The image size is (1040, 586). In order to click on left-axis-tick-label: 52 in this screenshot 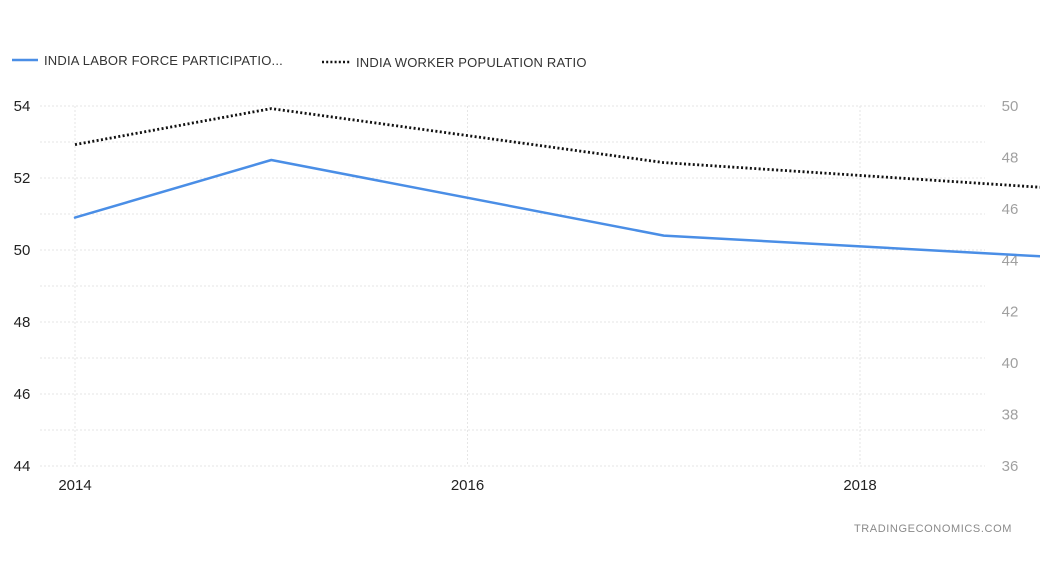, I will do `click(22, 178)`.